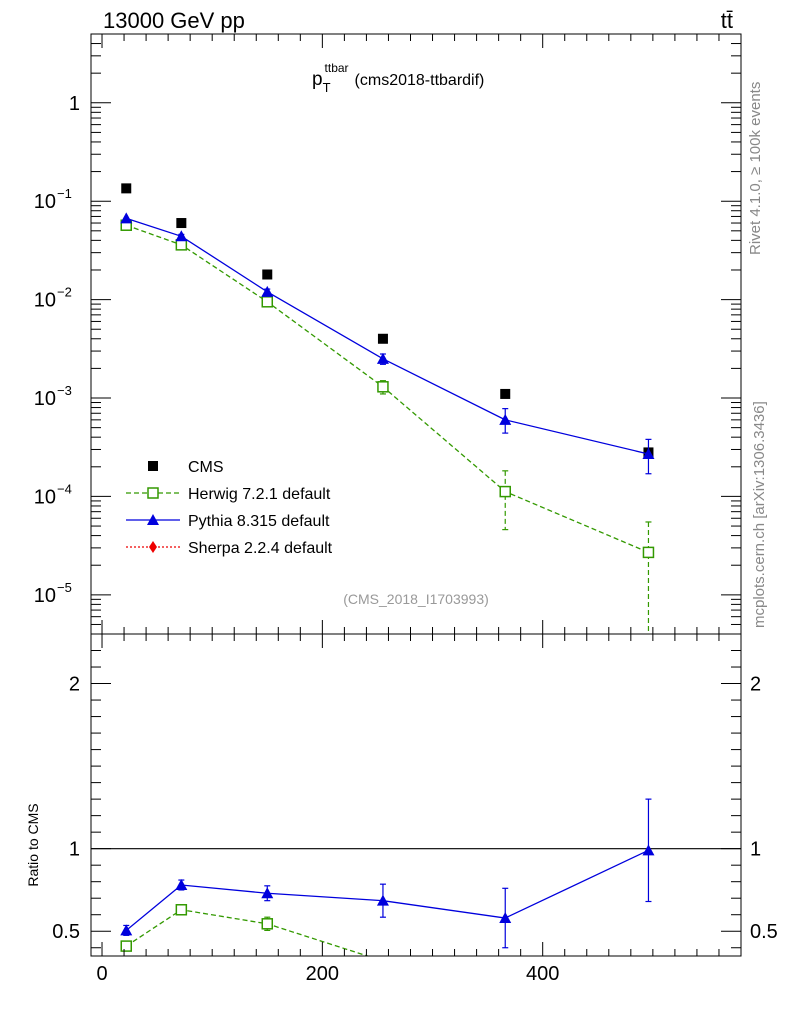 This screenshot has height=1024, width=786. I want to click on rivet-label: Rivet 4.1.0, ≥ 100k events, so click(755, 168).